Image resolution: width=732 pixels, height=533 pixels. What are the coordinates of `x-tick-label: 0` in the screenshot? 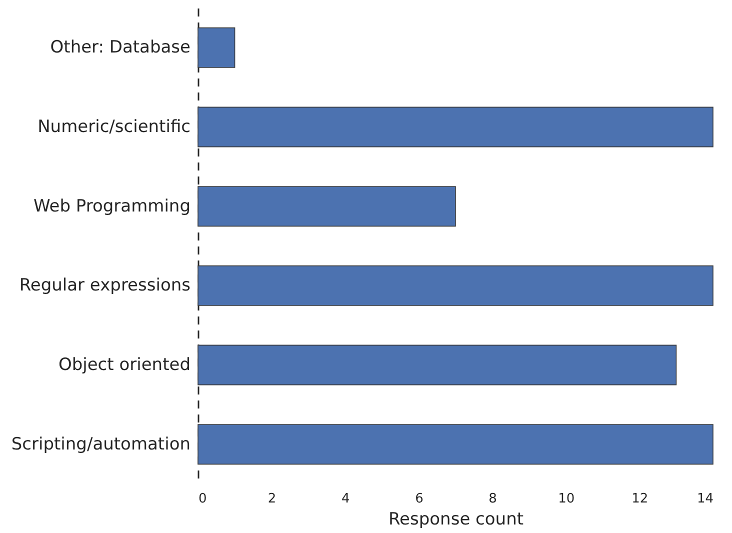 It's located at (202, 499).